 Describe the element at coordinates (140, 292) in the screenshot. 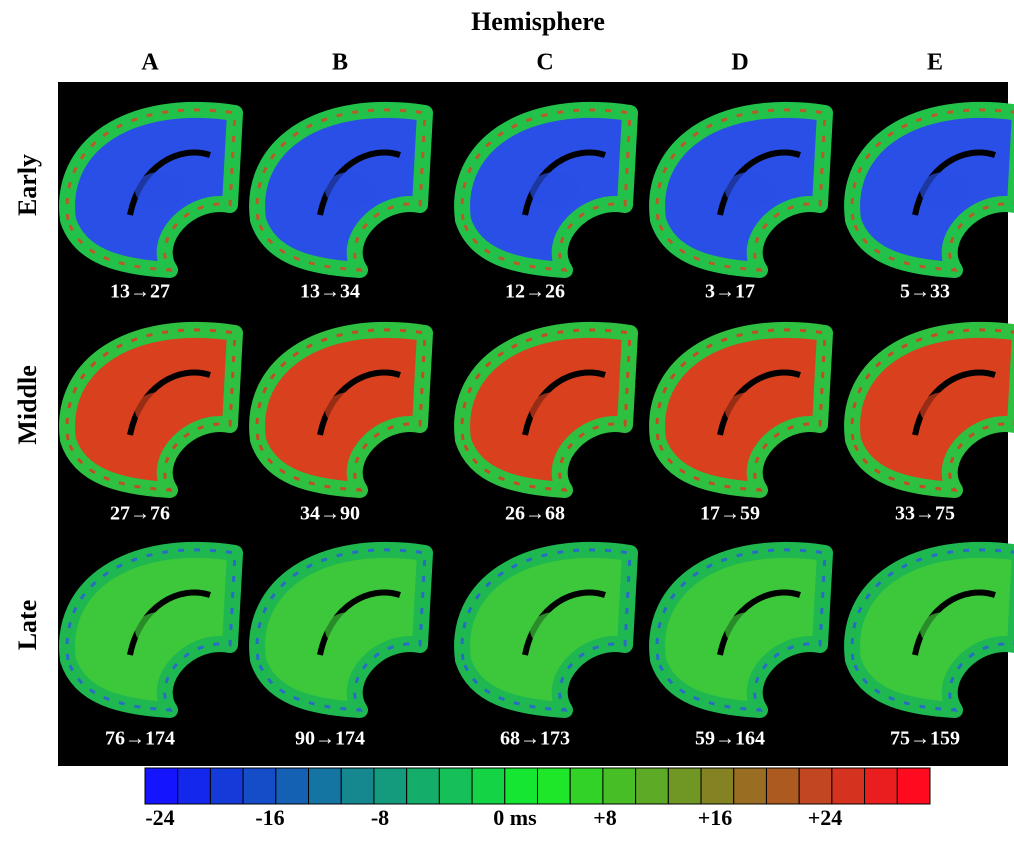

I see `interval-label: 13→27` at that location.